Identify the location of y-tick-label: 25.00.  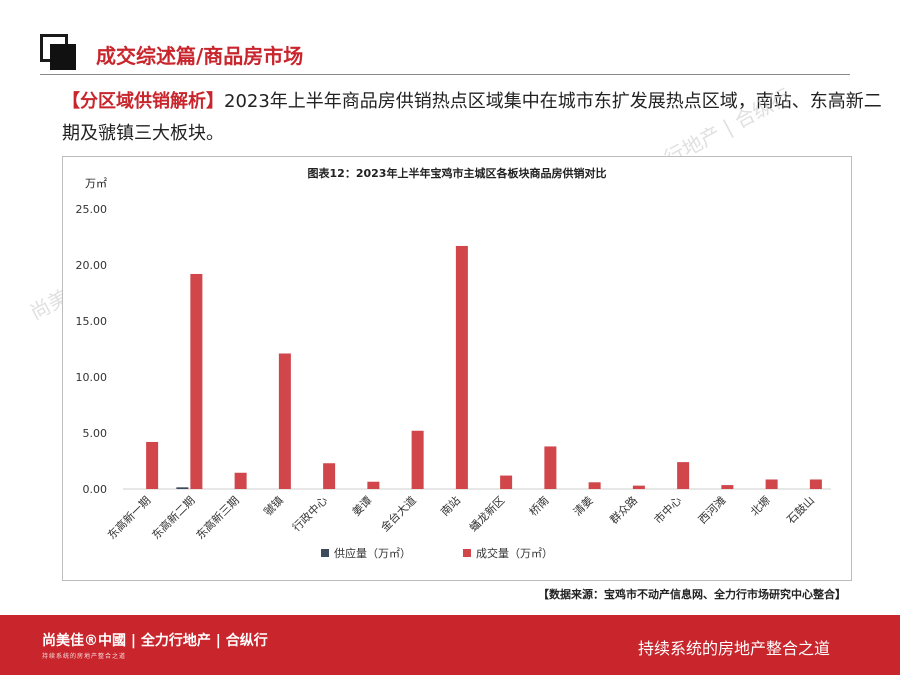
(92, 209).